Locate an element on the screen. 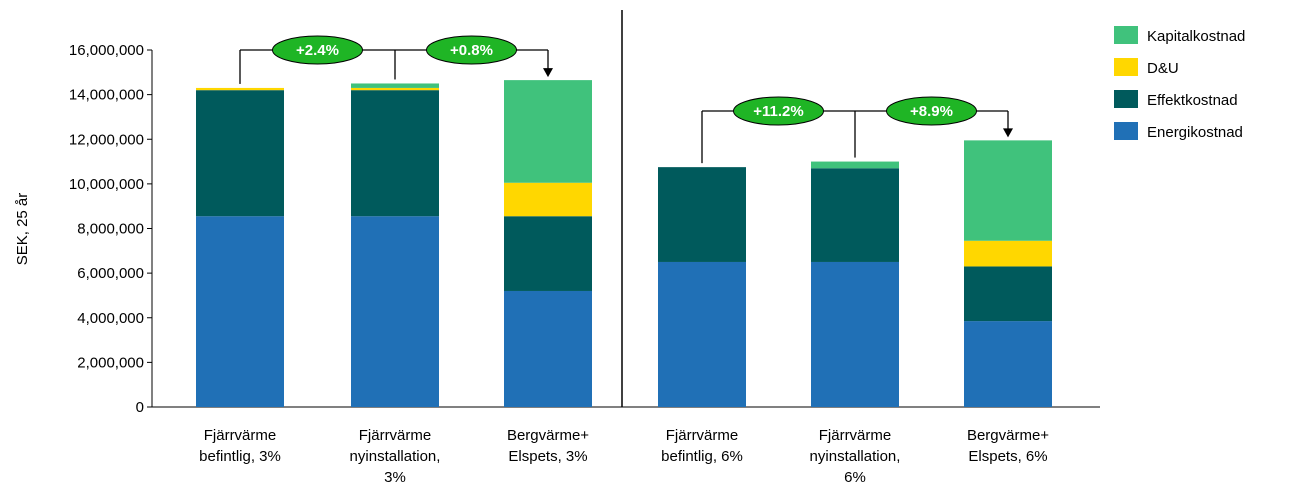 The width and height of the screenshot is (1301, 490). y-tick-label: 14,000,000 is located at coordinates (106, 95).